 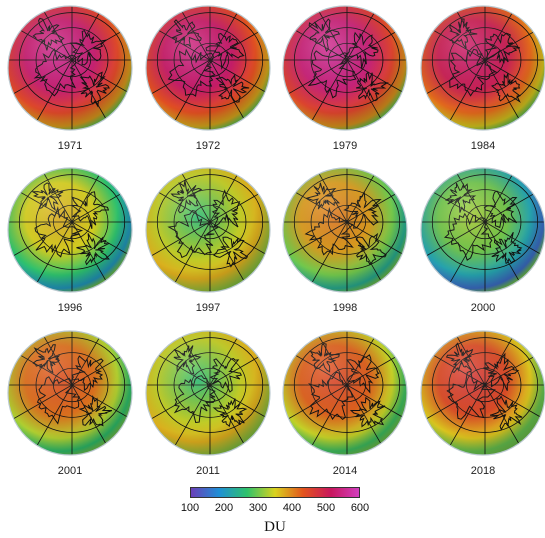 What do you see at coordinates (70, 146) in the screenshot?
I see `year-label: 1971` at bounding box center [70, 146].